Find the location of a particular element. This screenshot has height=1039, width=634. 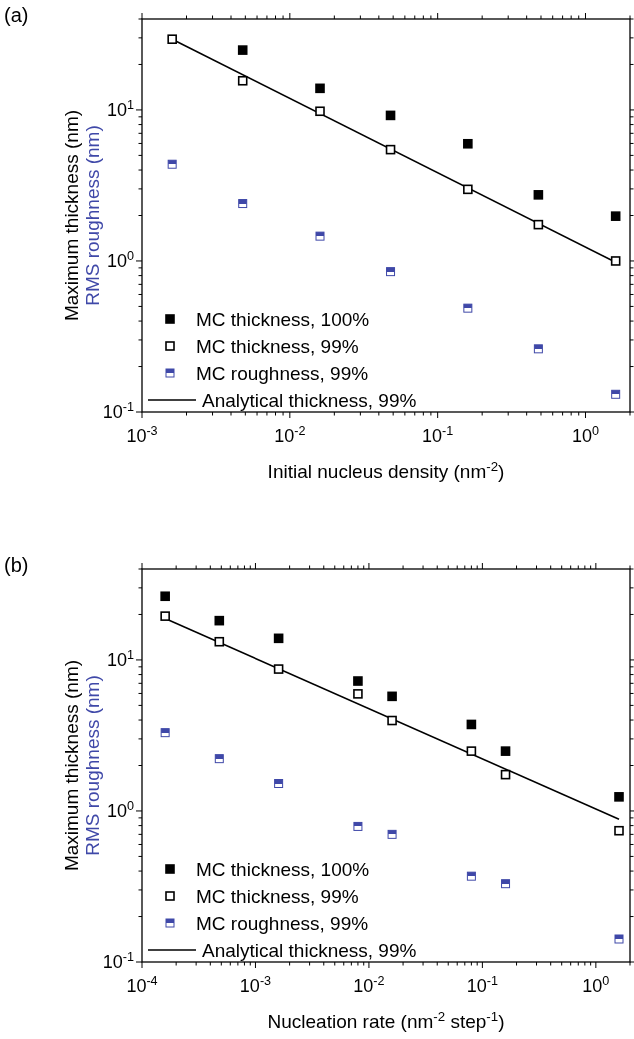

chart-title: (b) is located at coordinates (16, 565).